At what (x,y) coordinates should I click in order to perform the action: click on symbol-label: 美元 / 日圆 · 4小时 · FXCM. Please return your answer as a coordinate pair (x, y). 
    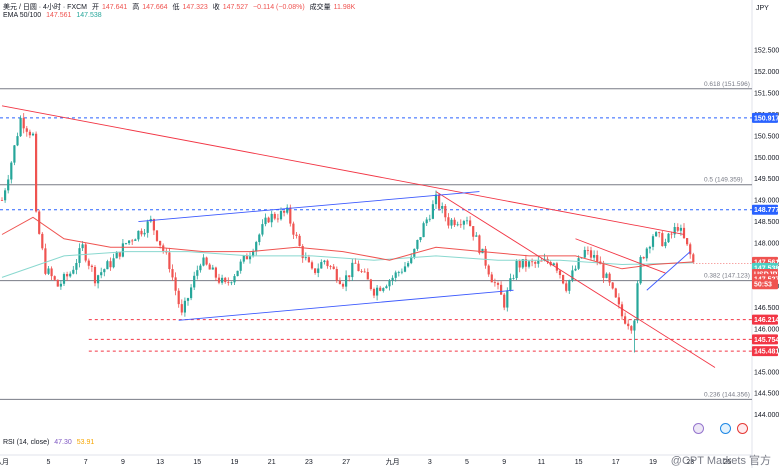
    Looking at the image, I should click on (45, 7).